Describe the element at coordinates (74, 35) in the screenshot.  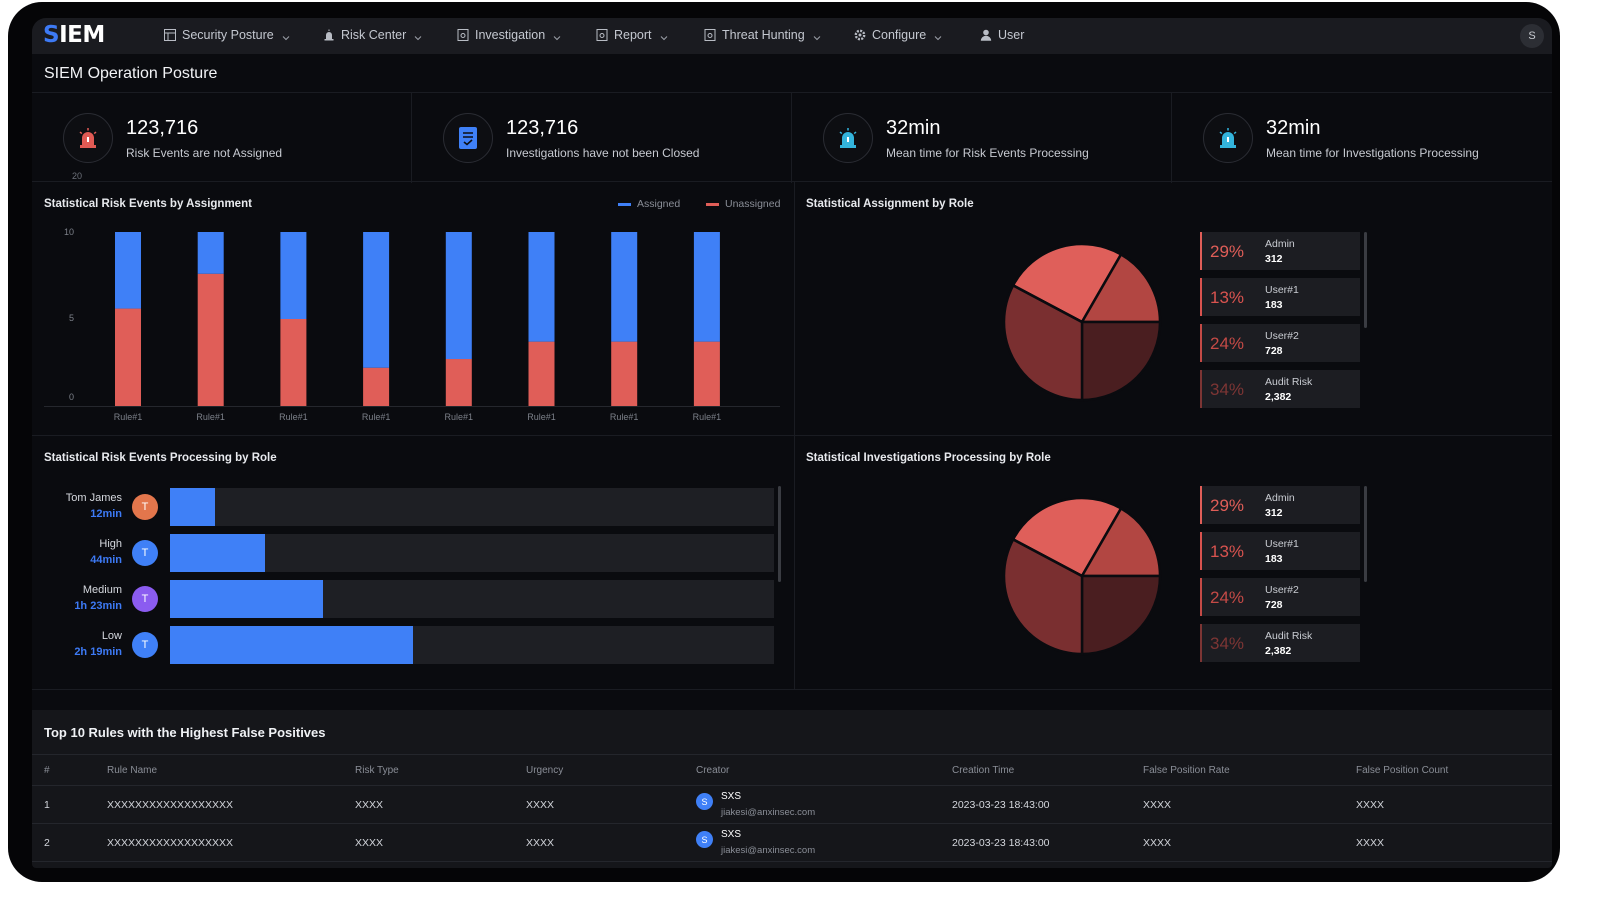
I see `app-logo: SIEM` at that location.